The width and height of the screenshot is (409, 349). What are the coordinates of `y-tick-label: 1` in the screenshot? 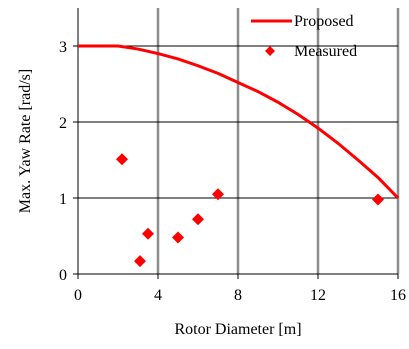 It's located at (63, 199).